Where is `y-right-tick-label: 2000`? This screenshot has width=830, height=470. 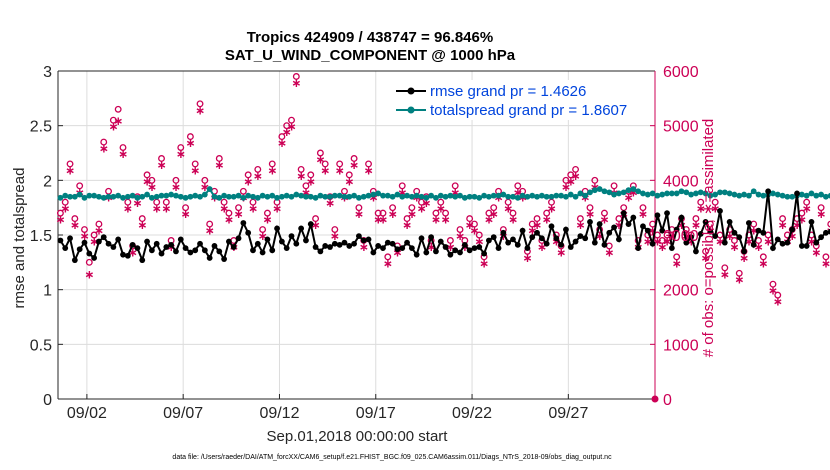 y-right-tick-label: 2000 is located at coordinates (681, 291).